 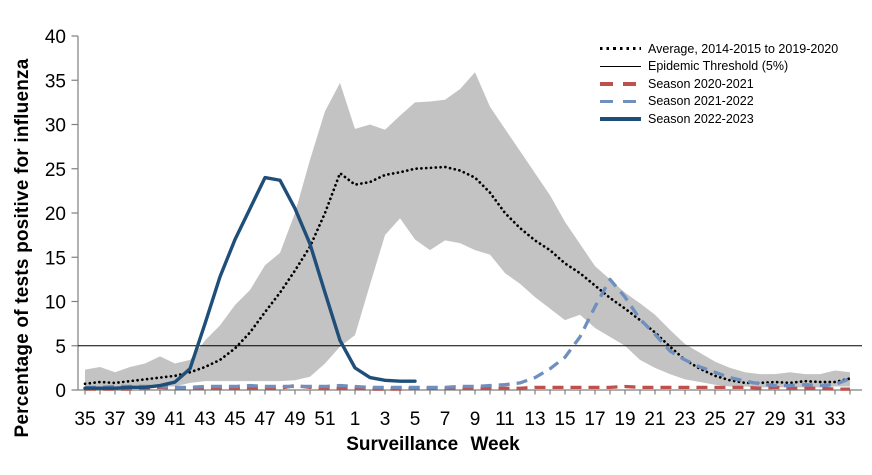 What do you see at coordinates (620, 49) in the screenshot?
I see `dotted-line-sample-icon` at bounding box center [620, 49].